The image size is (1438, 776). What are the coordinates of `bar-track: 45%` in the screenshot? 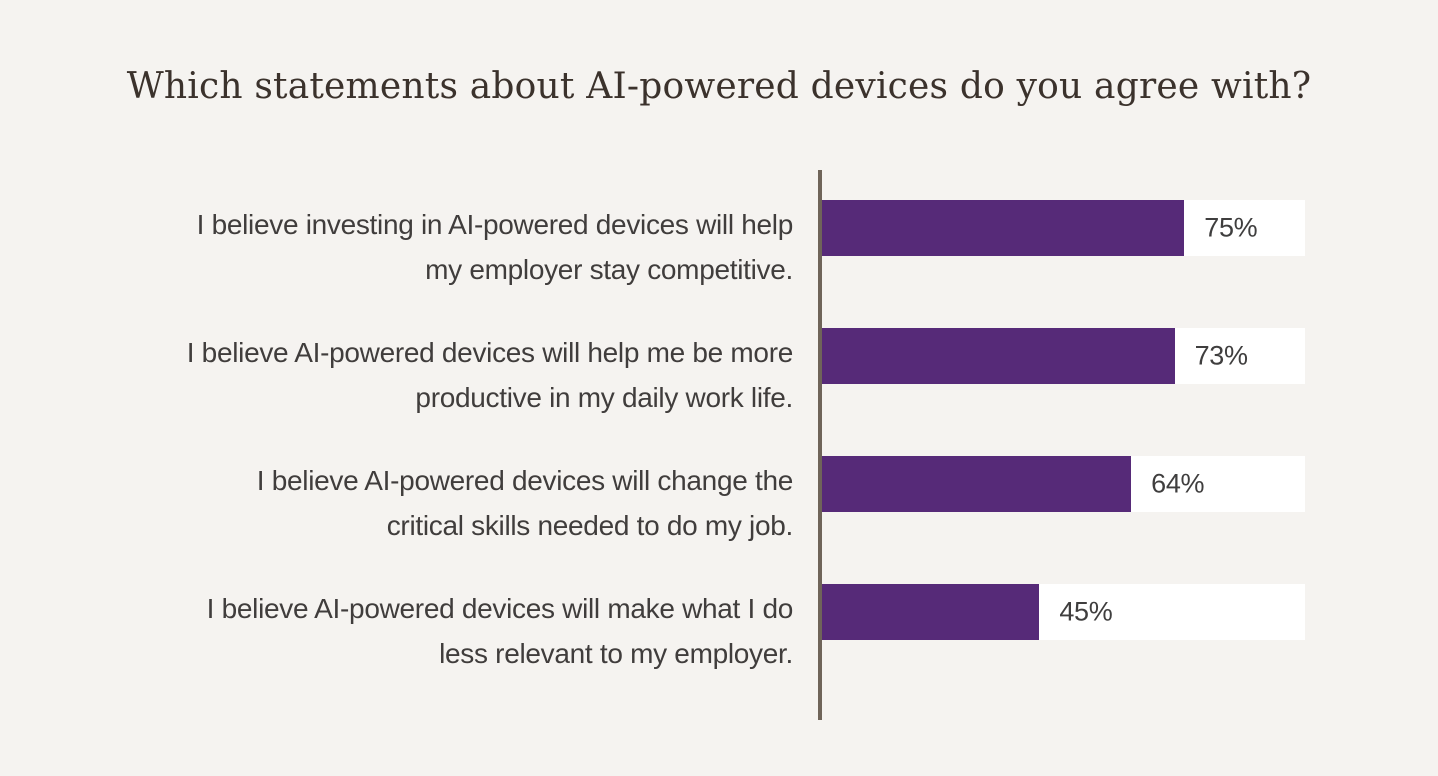 It's located at (1063, 612).